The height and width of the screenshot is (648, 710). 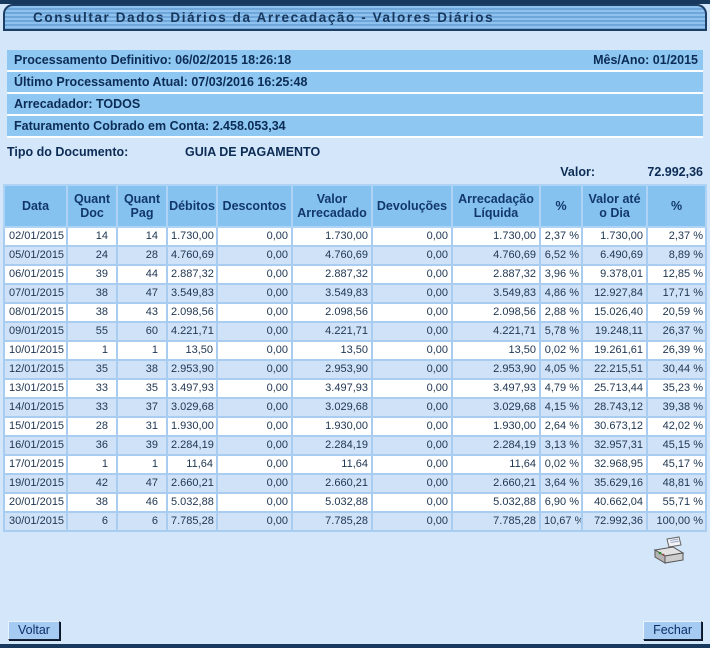 I want to click on fechar-button: Fechar, so click(x=672, y=630).